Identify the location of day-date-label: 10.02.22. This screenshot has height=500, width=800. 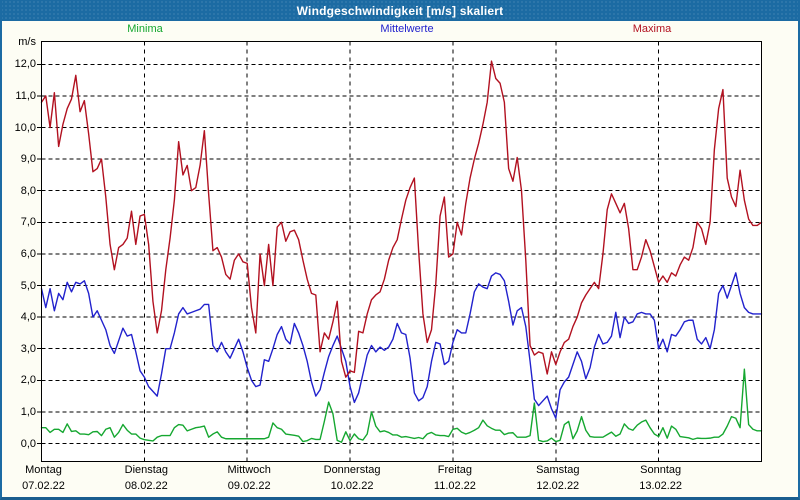
(352, 486).